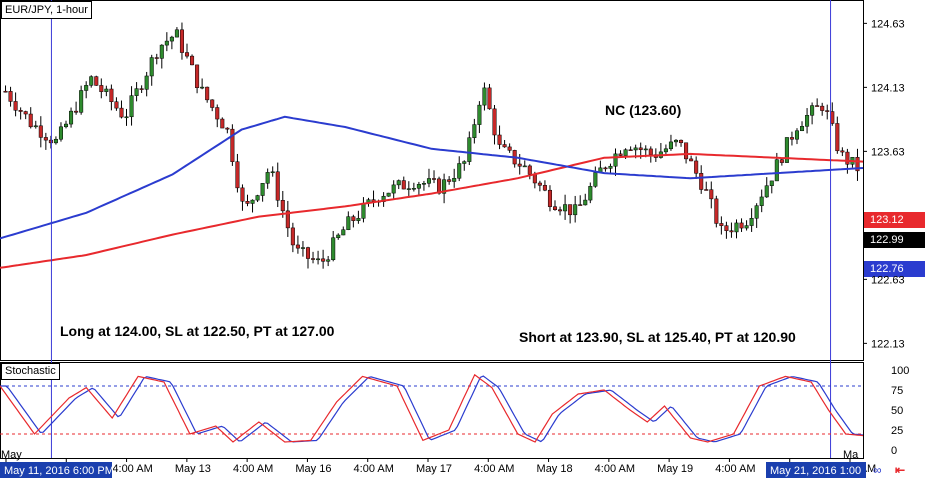  I want to click on scroll-to-end-icon: ⇤, so click(900, 470).